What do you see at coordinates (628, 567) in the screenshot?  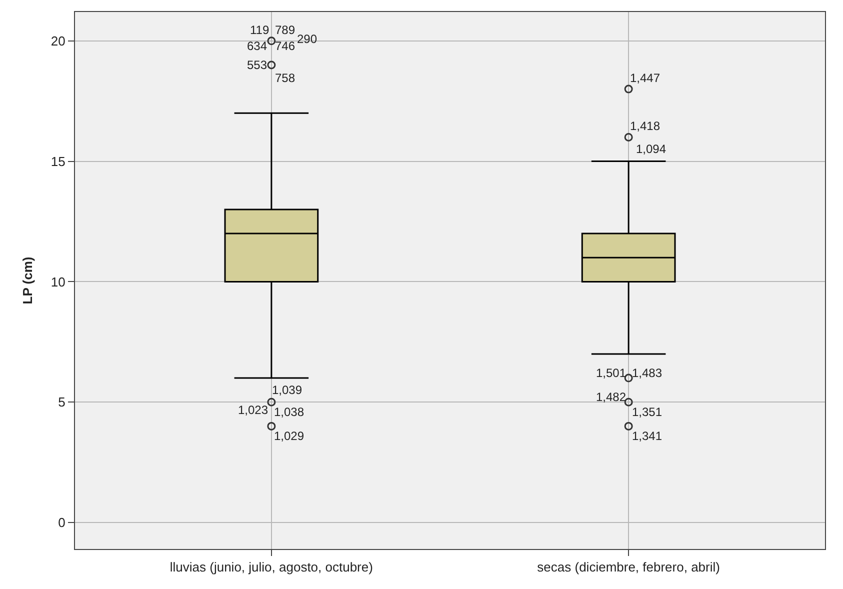 I see `x-tick-label: secas (diciembre, febrero, abril)` at bounding box center [628, 567].